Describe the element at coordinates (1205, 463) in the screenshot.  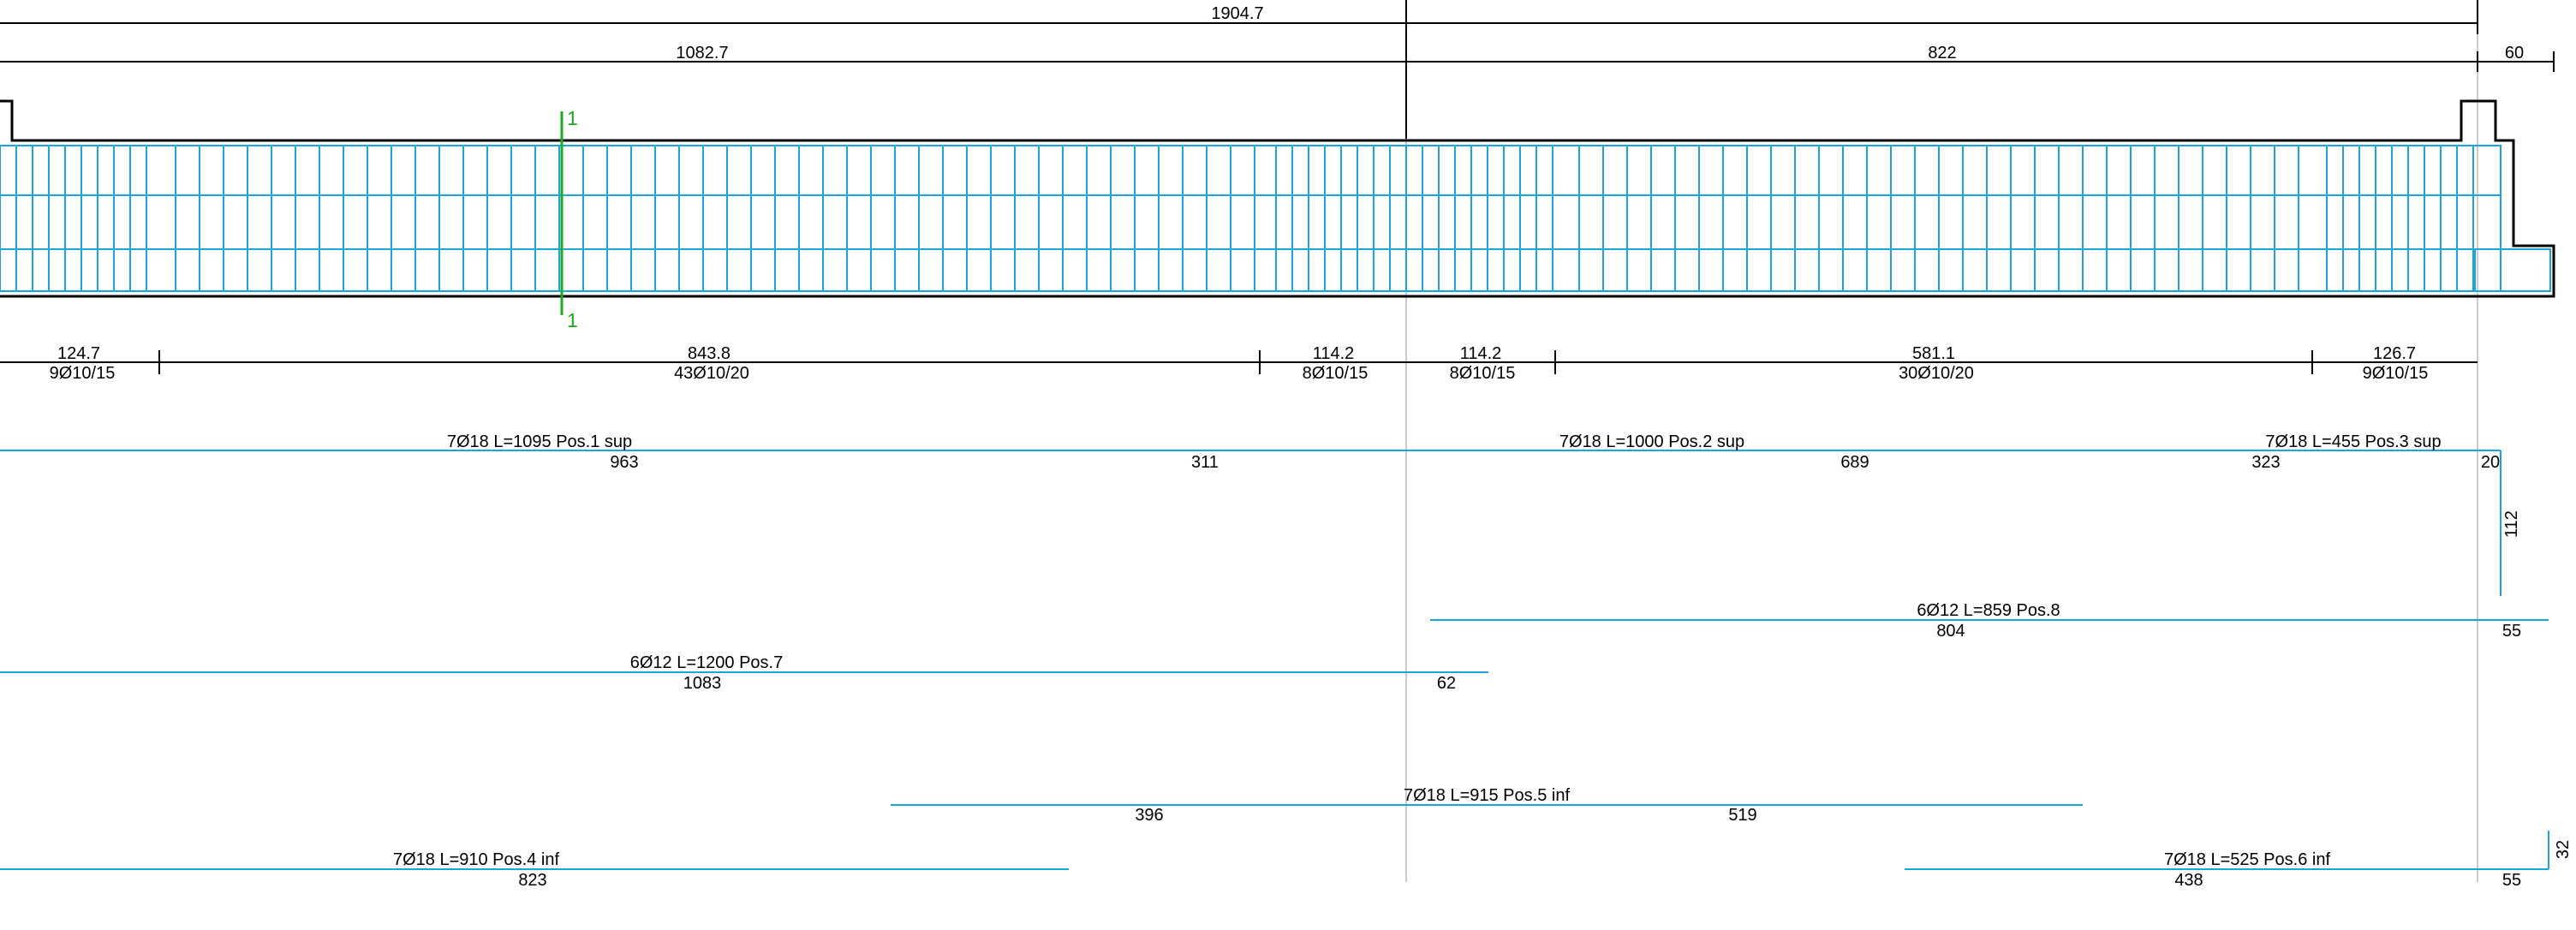
I see `bar-pos1-seg-b: 311` at that location.